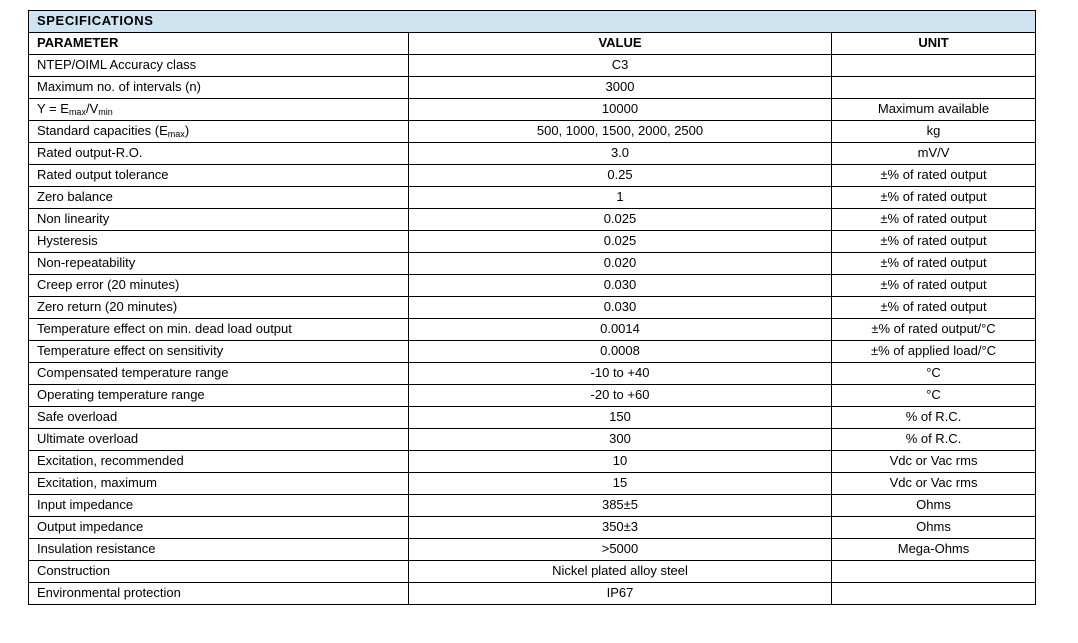 The height and width of the screenshot is (643, 1078). Describe the element at coordinates (620, 131) in the screenshot. I see `value-cell: 500, 1000, 1500, 2000, 2500` at that location.